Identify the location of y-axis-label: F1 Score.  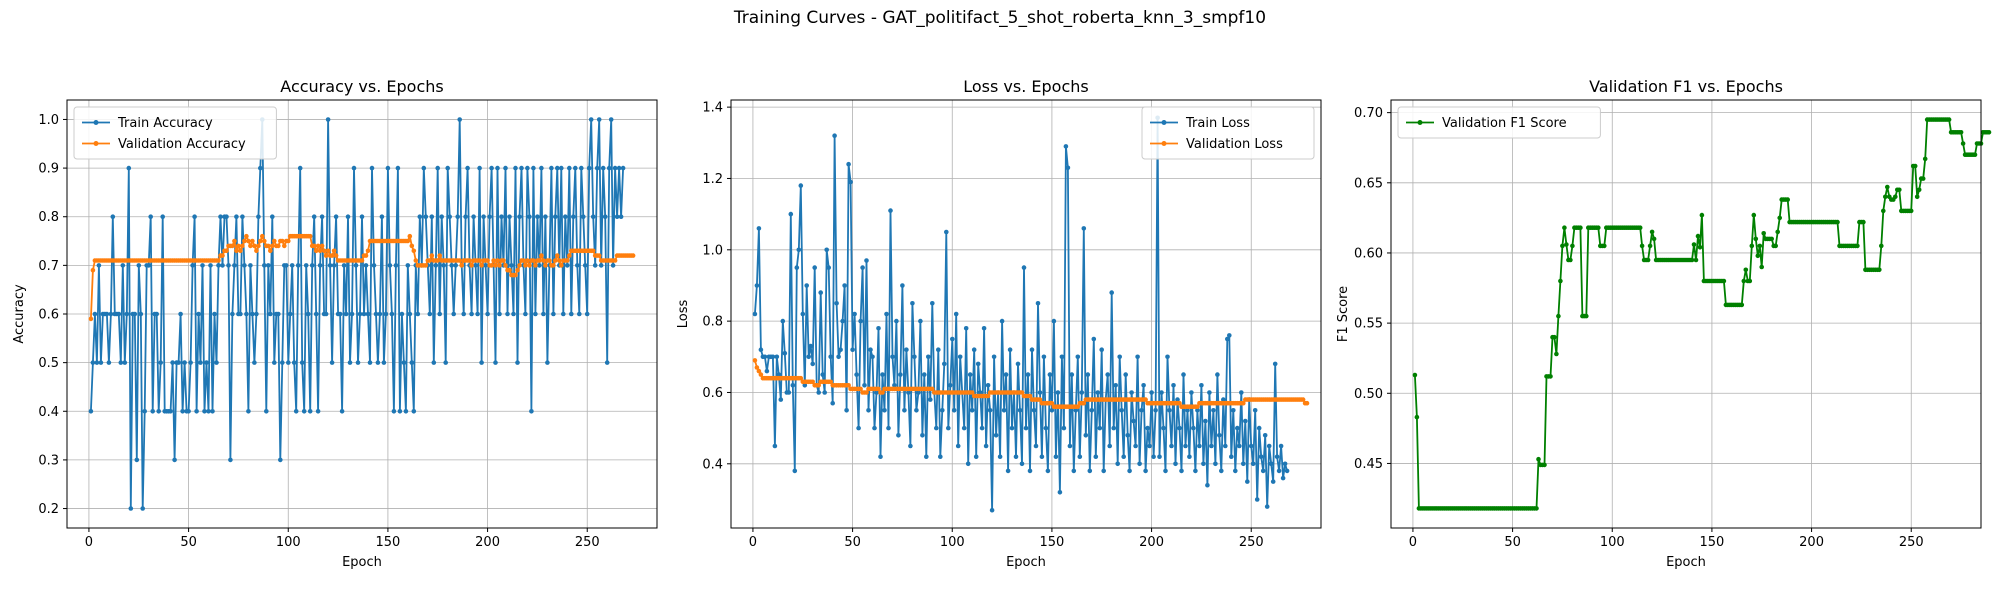
(1343, 314).